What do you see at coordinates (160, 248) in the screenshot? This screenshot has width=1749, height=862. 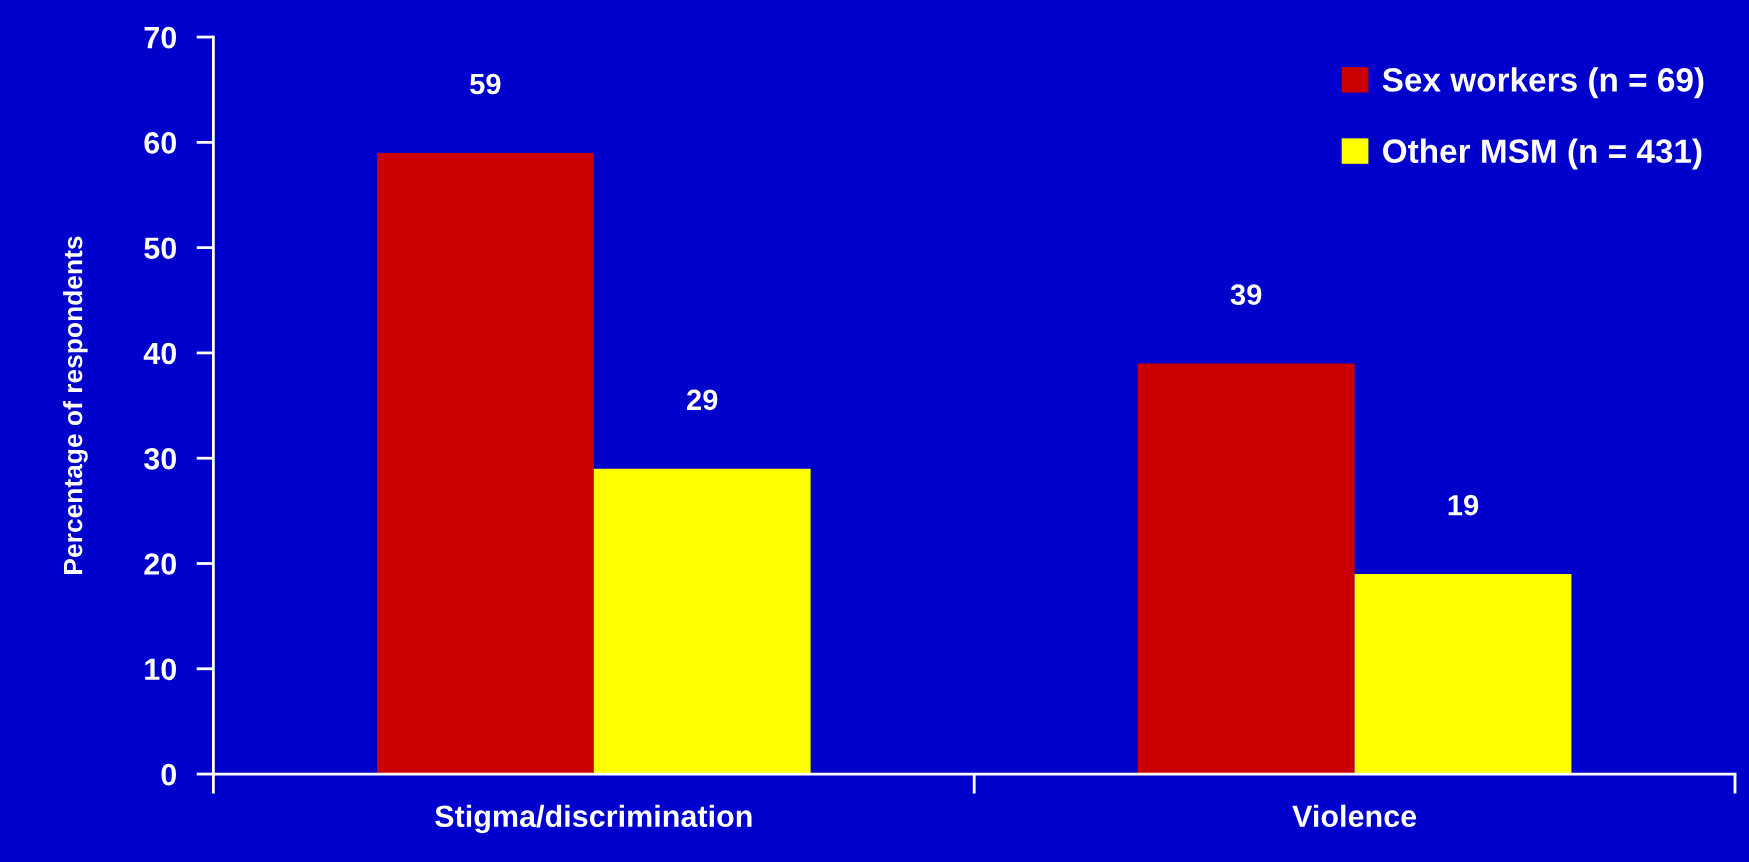 I see `y-tick-label: 50` at bounding box center [160, 248].